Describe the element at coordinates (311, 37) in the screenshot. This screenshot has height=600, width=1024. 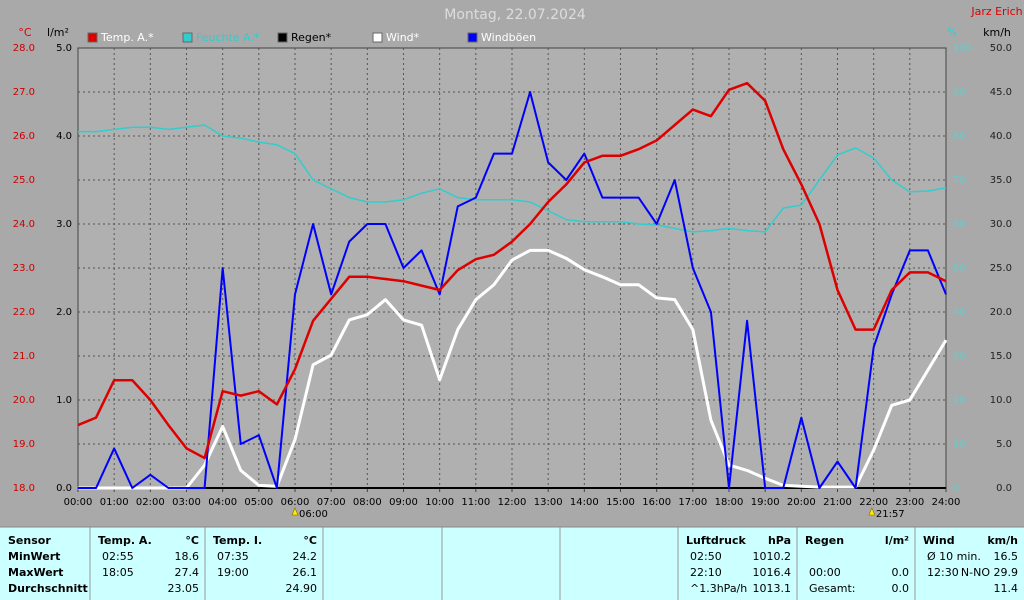
I see `legend-label: Regen*` at that location.